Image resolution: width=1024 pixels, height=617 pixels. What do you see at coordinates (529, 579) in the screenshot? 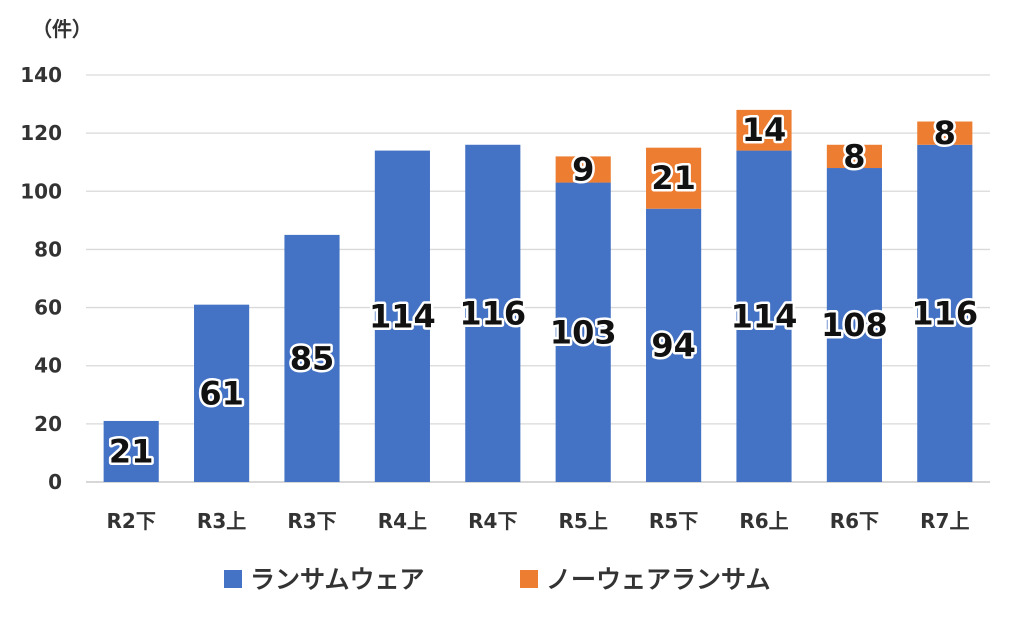
I see `legend-swatch-noware-ransom` at bounding box center [529, 579].